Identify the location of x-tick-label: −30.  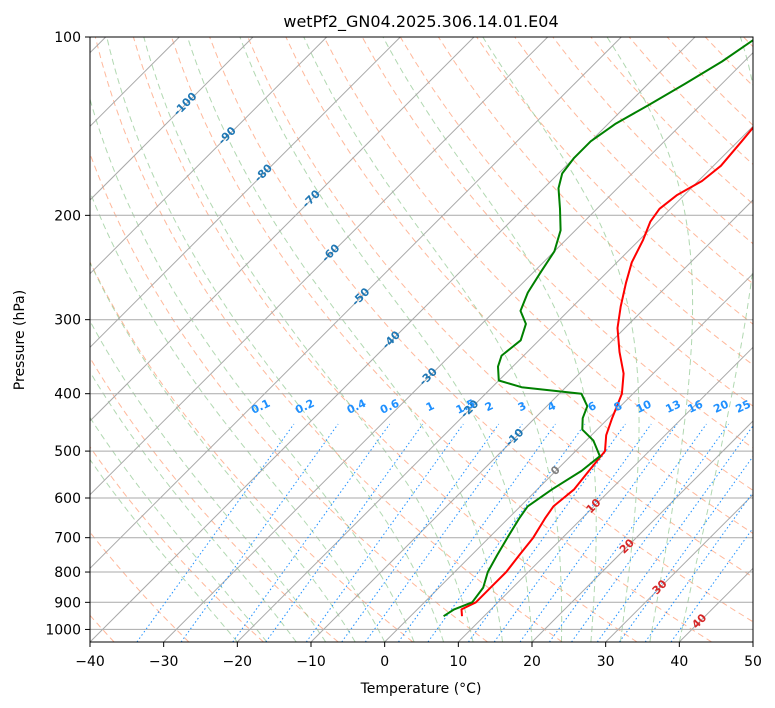
(164, 662).